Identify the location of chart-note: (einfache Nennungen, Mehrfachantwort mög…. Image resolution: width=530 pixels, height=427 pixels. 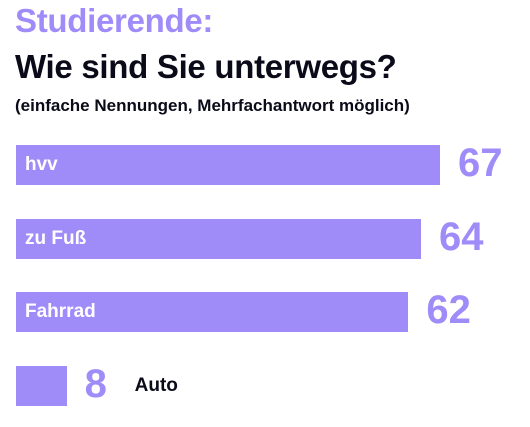
(212, 105).